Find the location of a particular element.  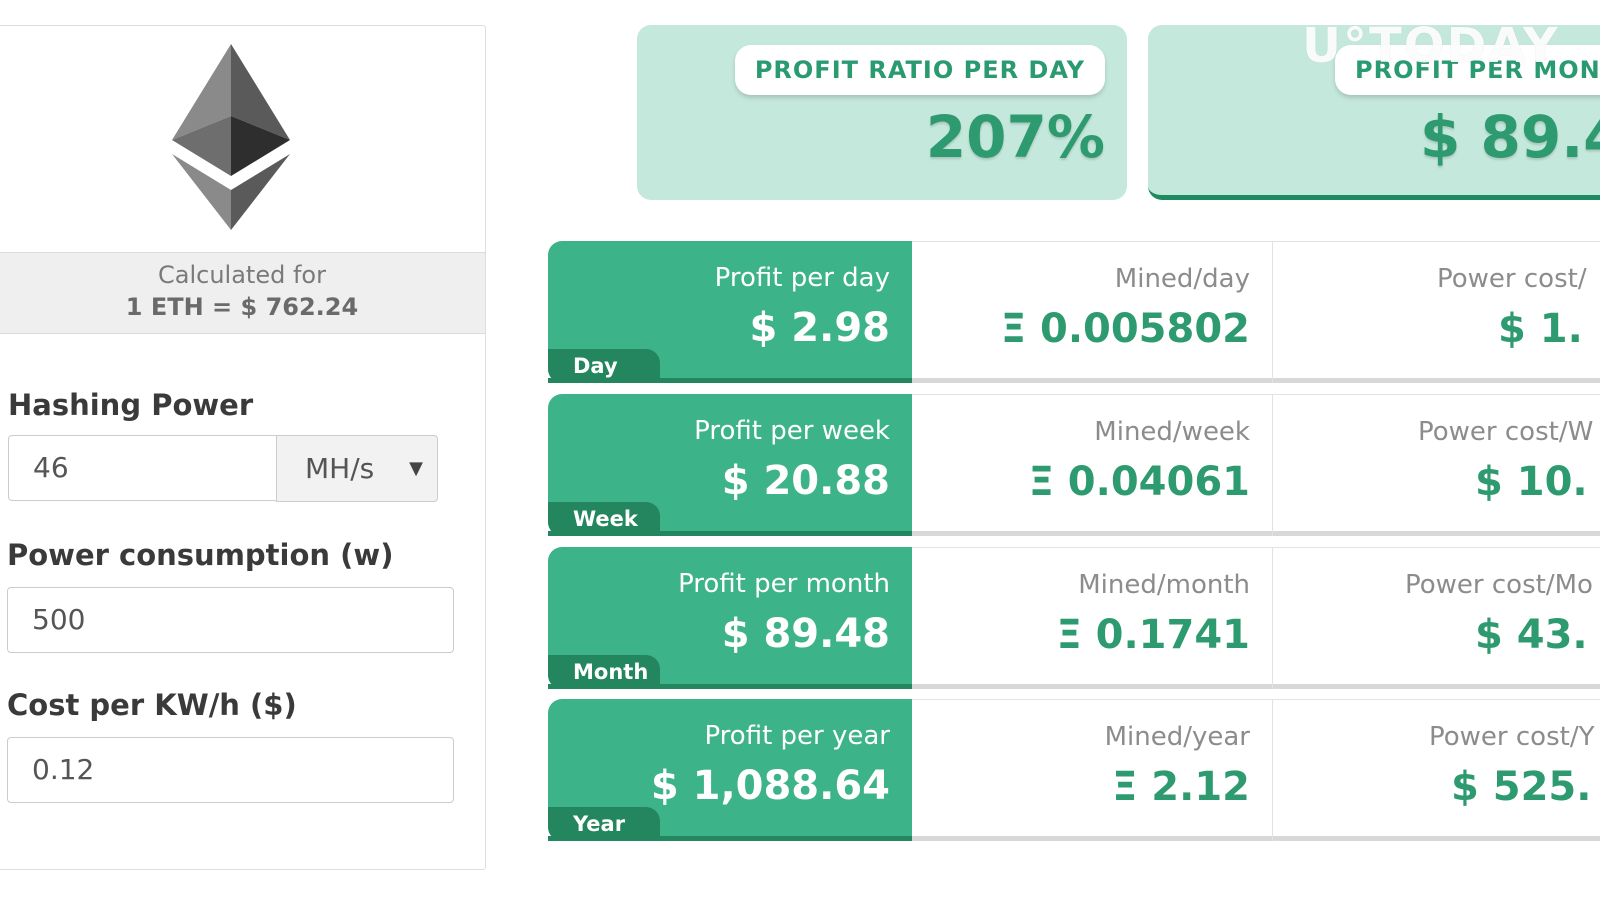

mined-cell: Mined/day Ξ 0.005802 is located at coordinates (1092, 312).